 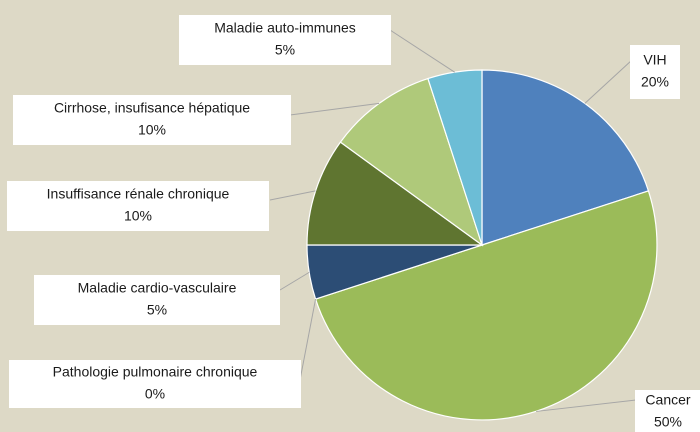 I want to click on slice-label: VIH, so click(x=654, y=60).